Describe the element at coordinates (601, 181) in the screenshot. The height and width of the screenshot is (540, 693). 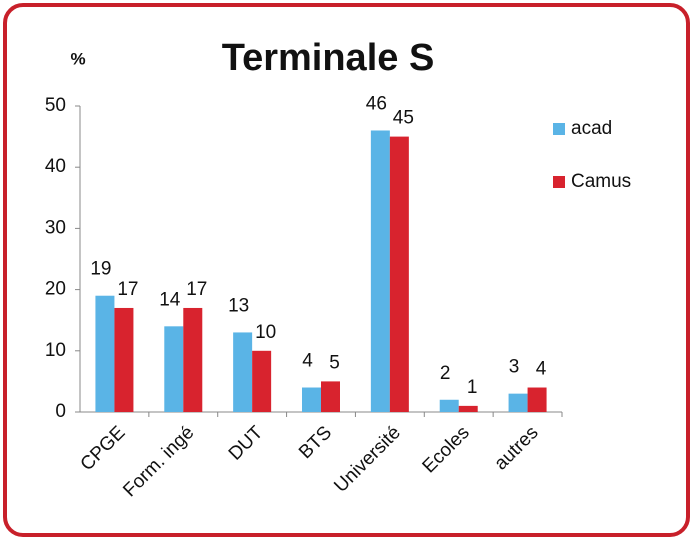
I see `legend-label: Camus` at that location.